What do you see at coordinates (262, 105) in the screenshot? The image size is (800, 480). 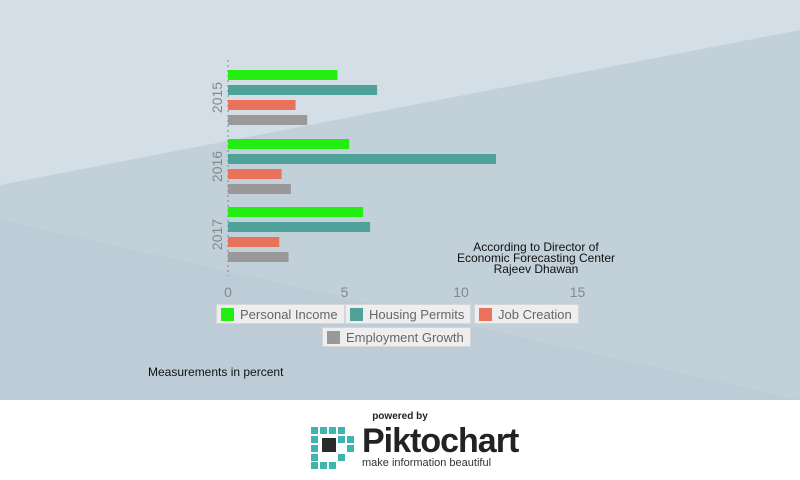 I see `bar-job-creation-2015` at bounding box center [262, 105].